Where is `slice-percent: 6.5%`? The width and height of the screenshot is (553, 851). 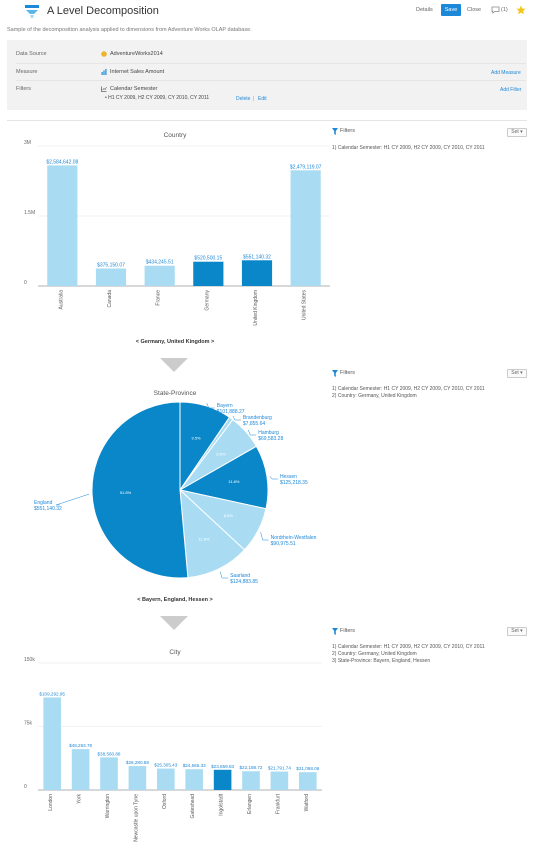 slice-percent: 6.5% is located at coordinates (221, 453).